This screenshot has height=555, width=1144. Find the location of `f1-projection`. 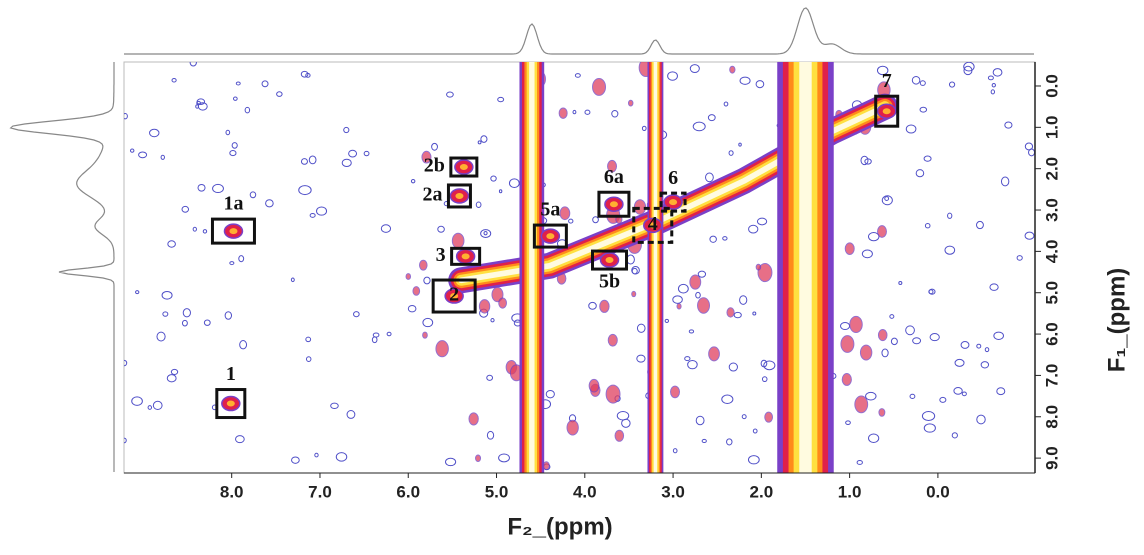

f1-projection is located at coordinates (62, 267).